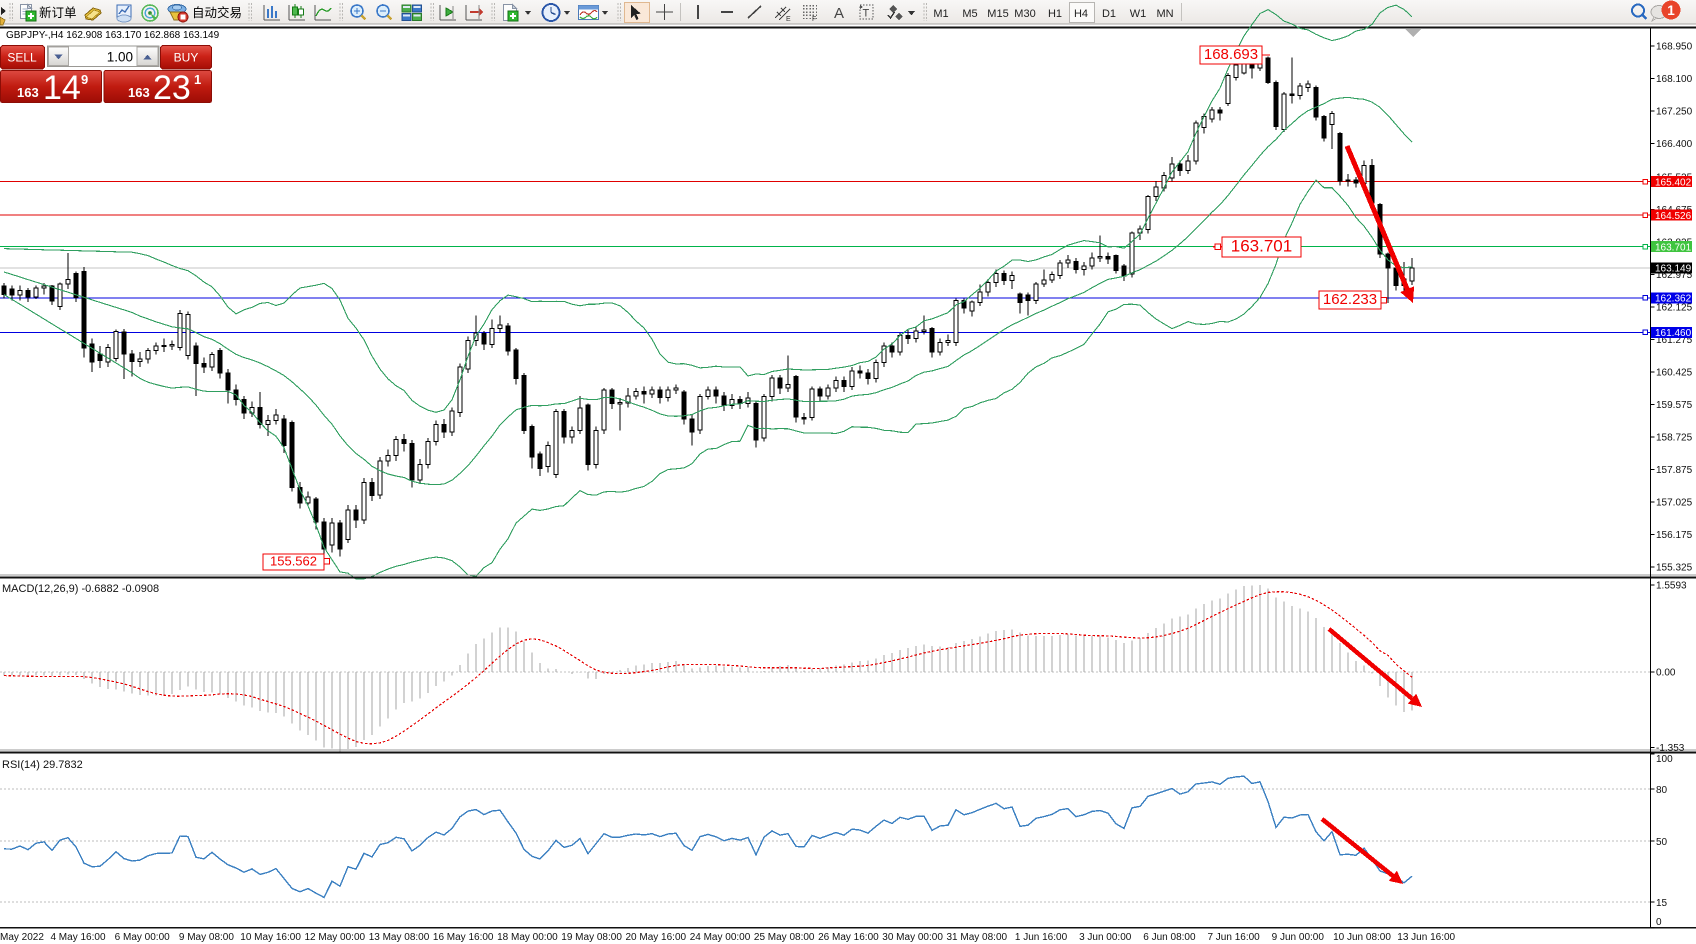 Image resolution: width=1696 pixels, height=944 pixels. Describe the element at coordinates (655, 937) in the screenshot. I see `svg-text: 20 May 16:00` at that location.